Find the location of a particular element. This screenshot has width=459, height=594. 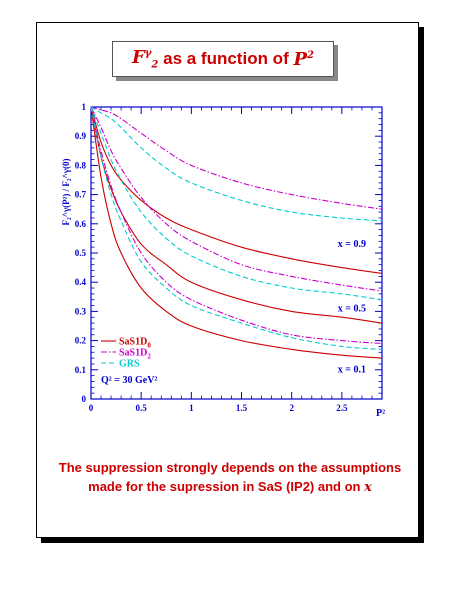

curve-label: x = 0.1 is located at coordinates (352, 370).